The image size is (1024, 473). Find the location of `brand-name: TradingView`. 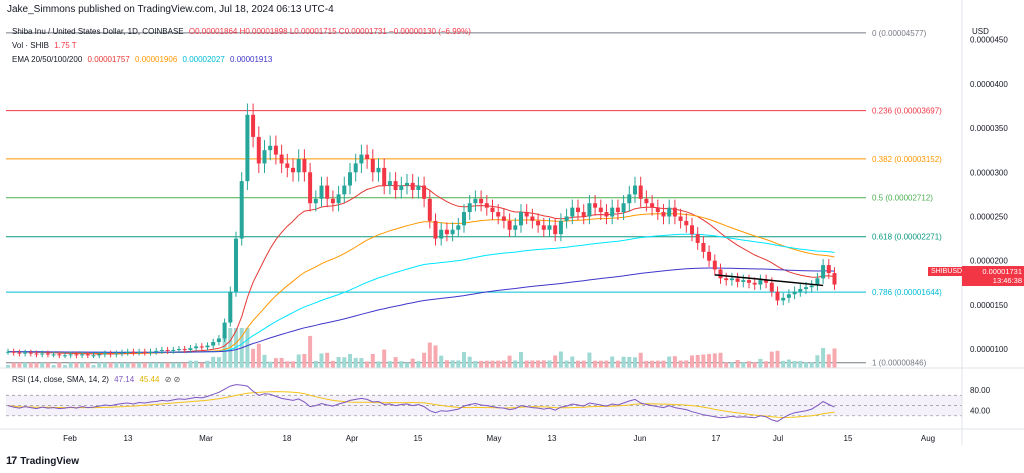

brand-name: TradingView is located at coordinates (49, 461).